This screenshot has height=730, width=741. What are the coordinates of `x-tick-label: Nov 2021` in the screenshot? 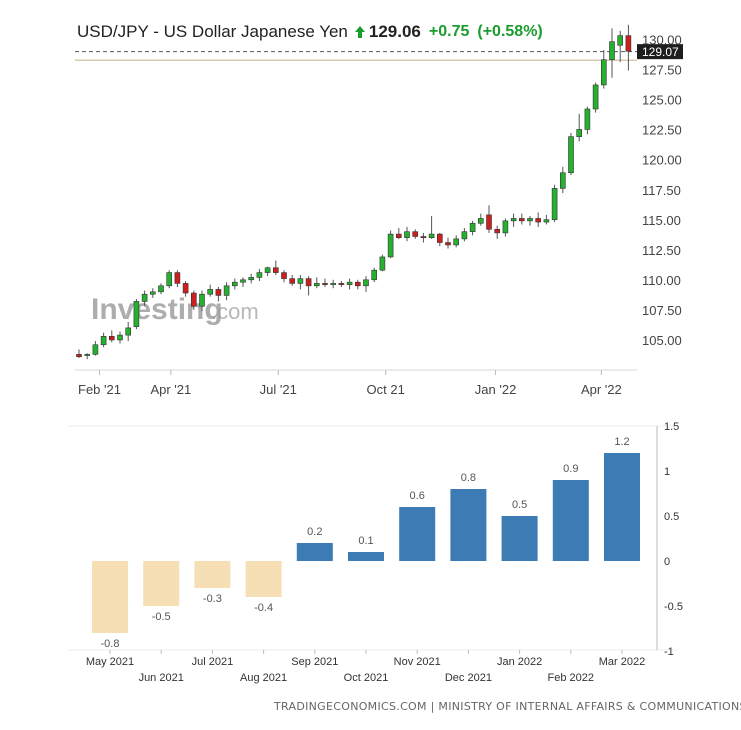 It's located at (417, 662).